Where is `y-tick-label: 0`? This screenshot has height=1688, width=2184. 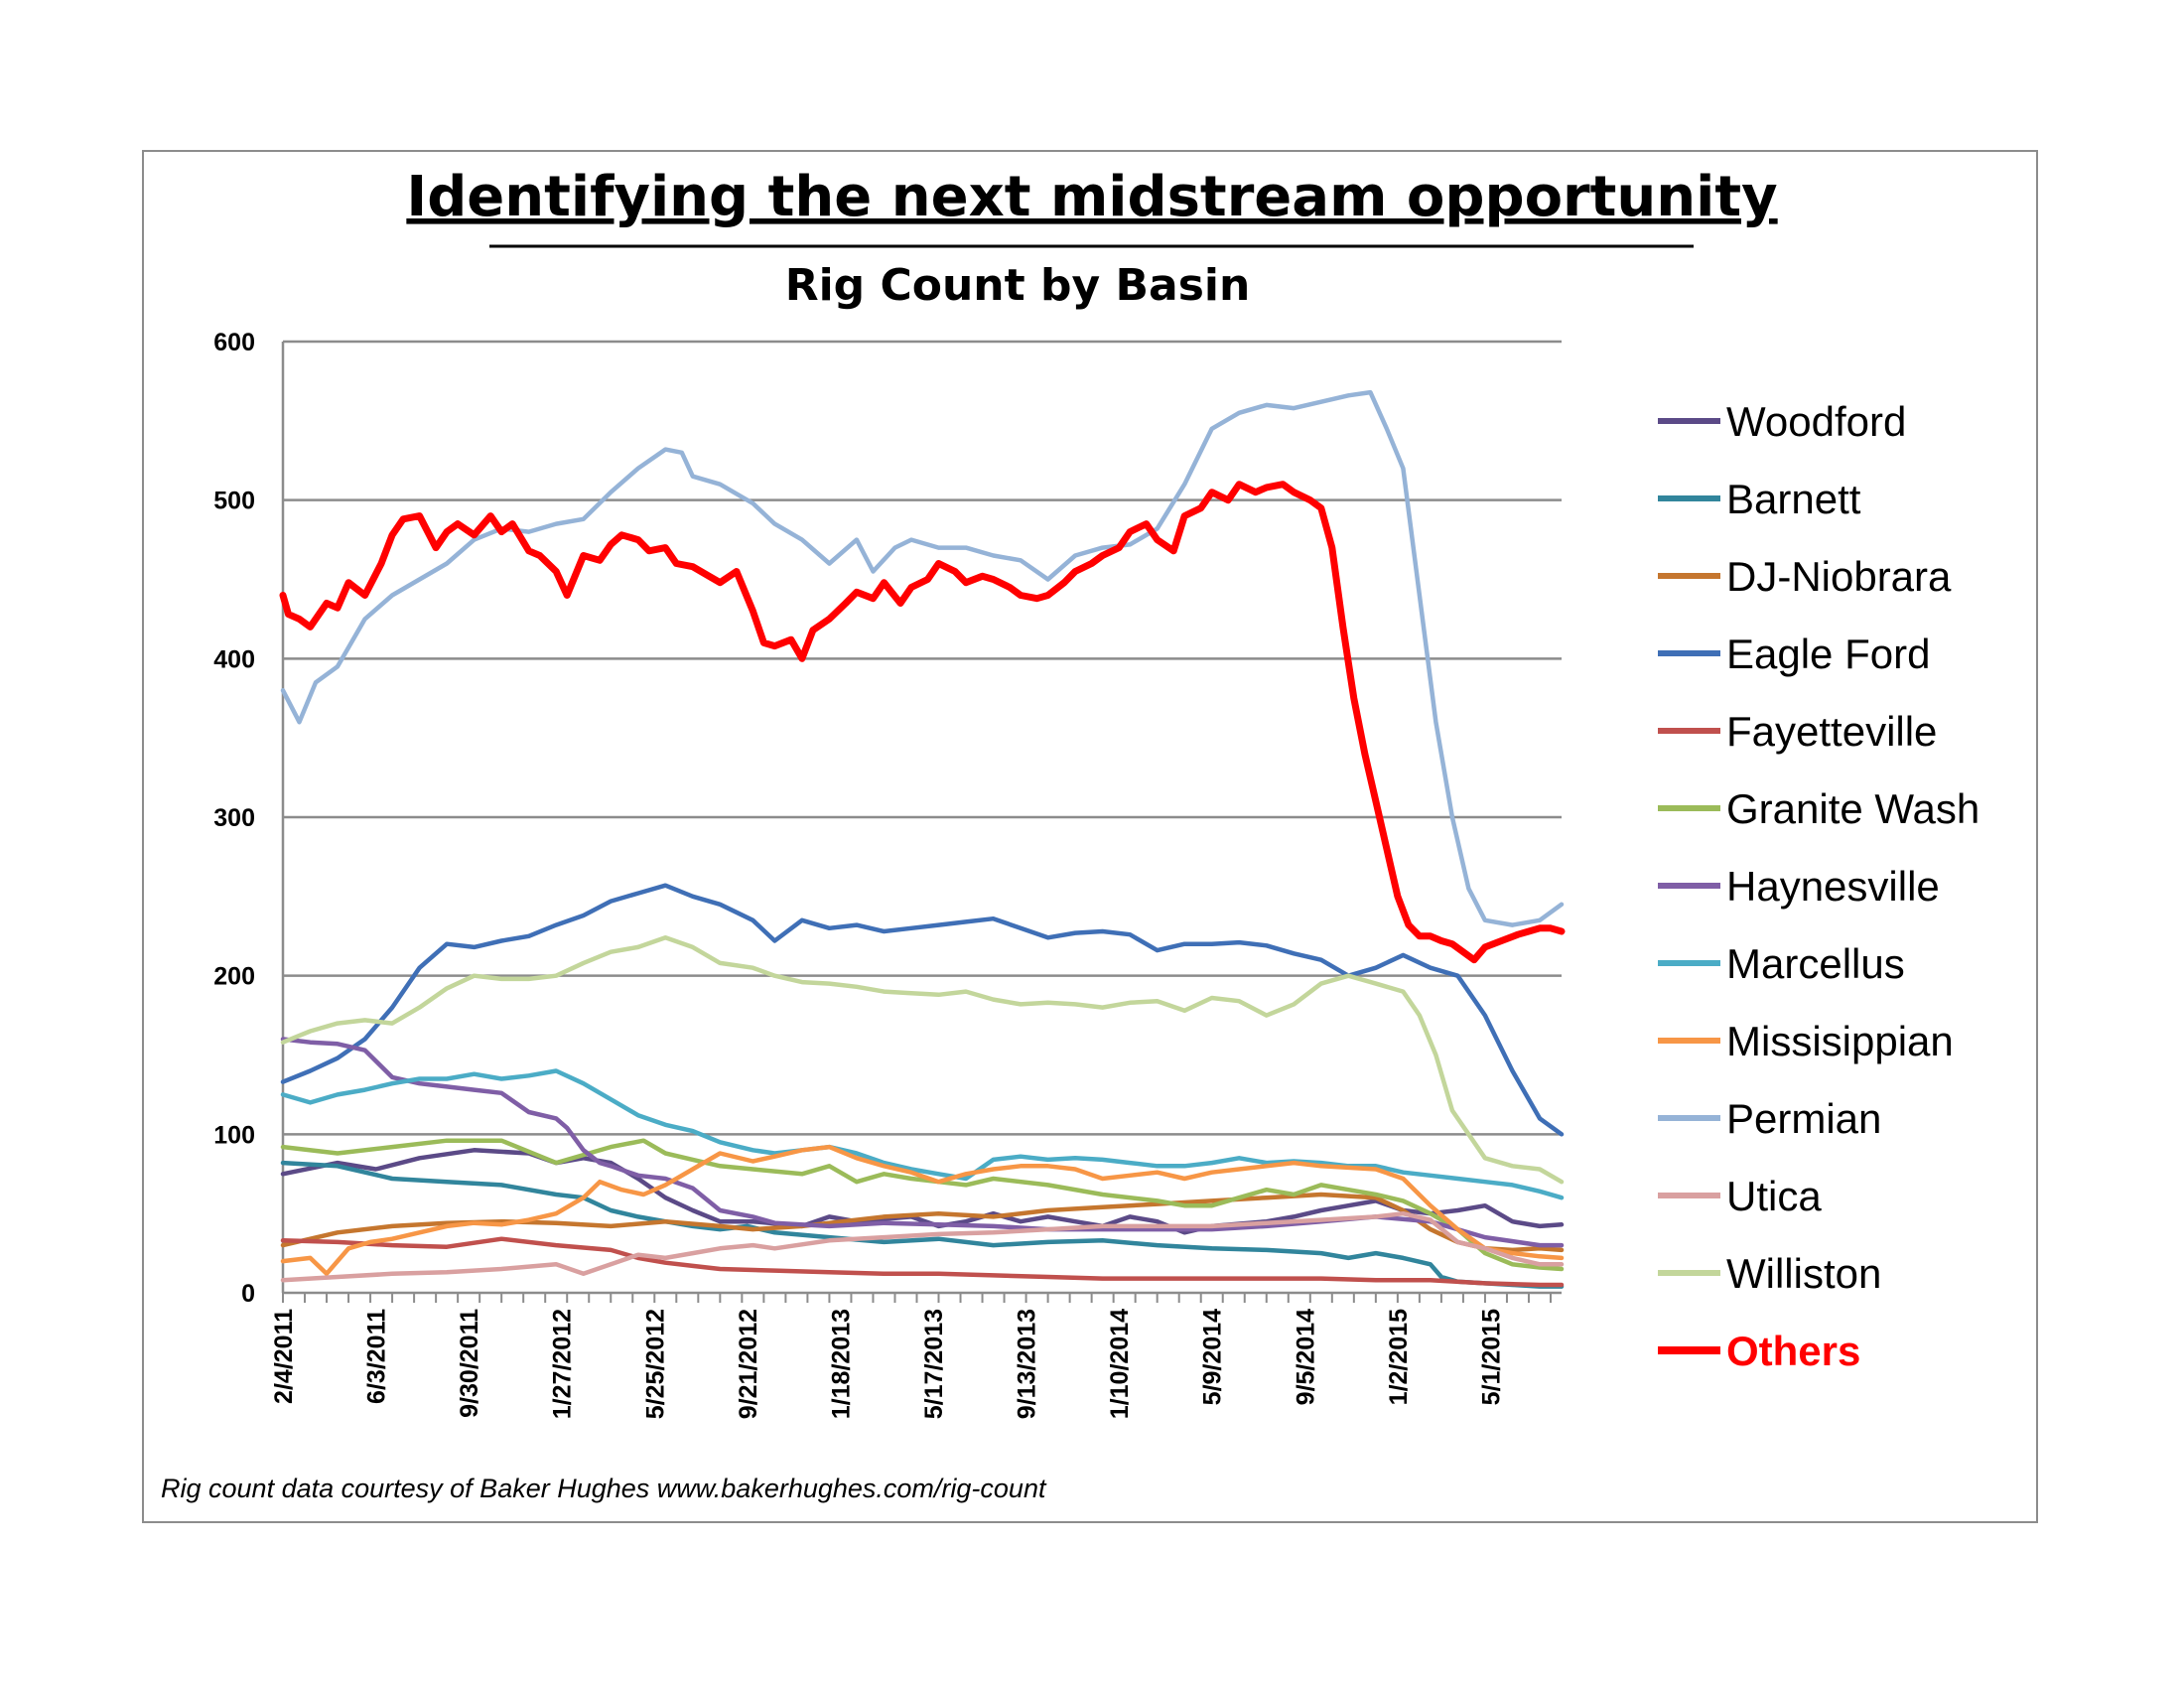 y-tick-label: 0 is located at coordinates (248, 1294).